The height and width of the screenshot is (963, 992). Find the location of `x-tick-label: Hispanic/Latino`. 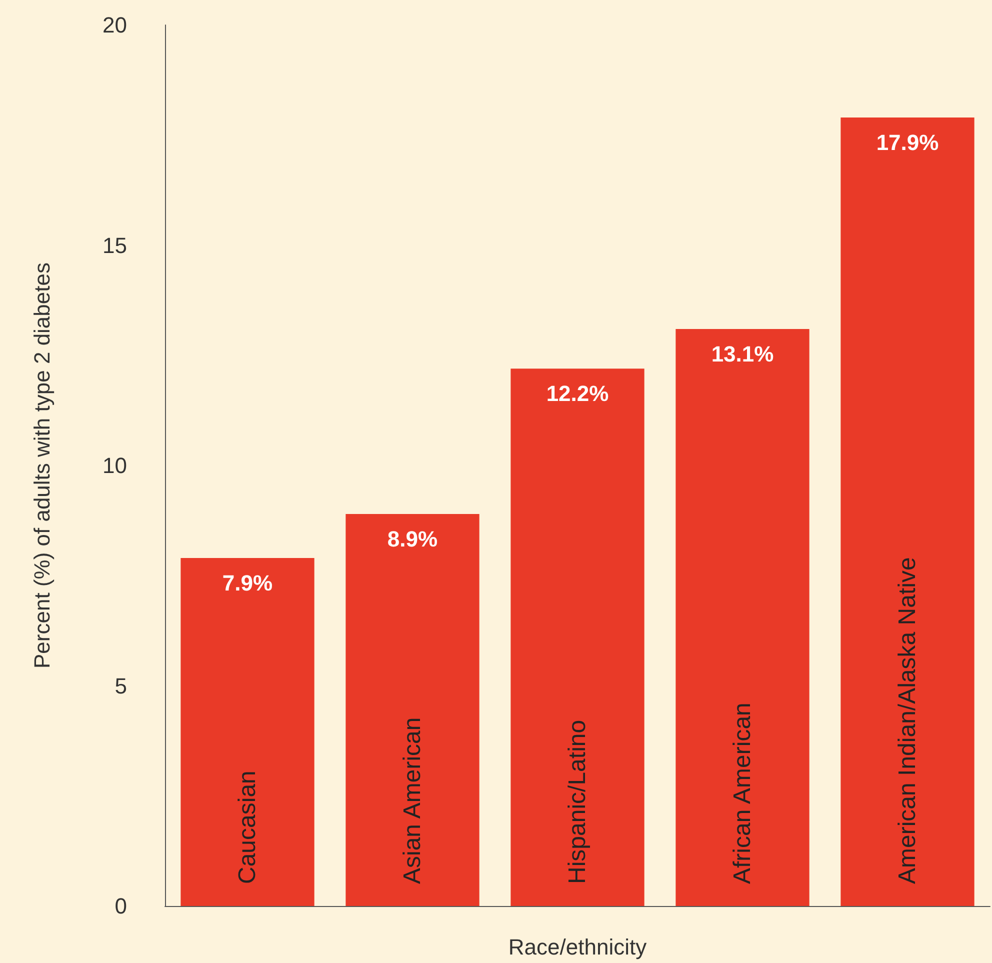

x-tick-label: Hispanic/Latino is located at coordinates (577, 802).